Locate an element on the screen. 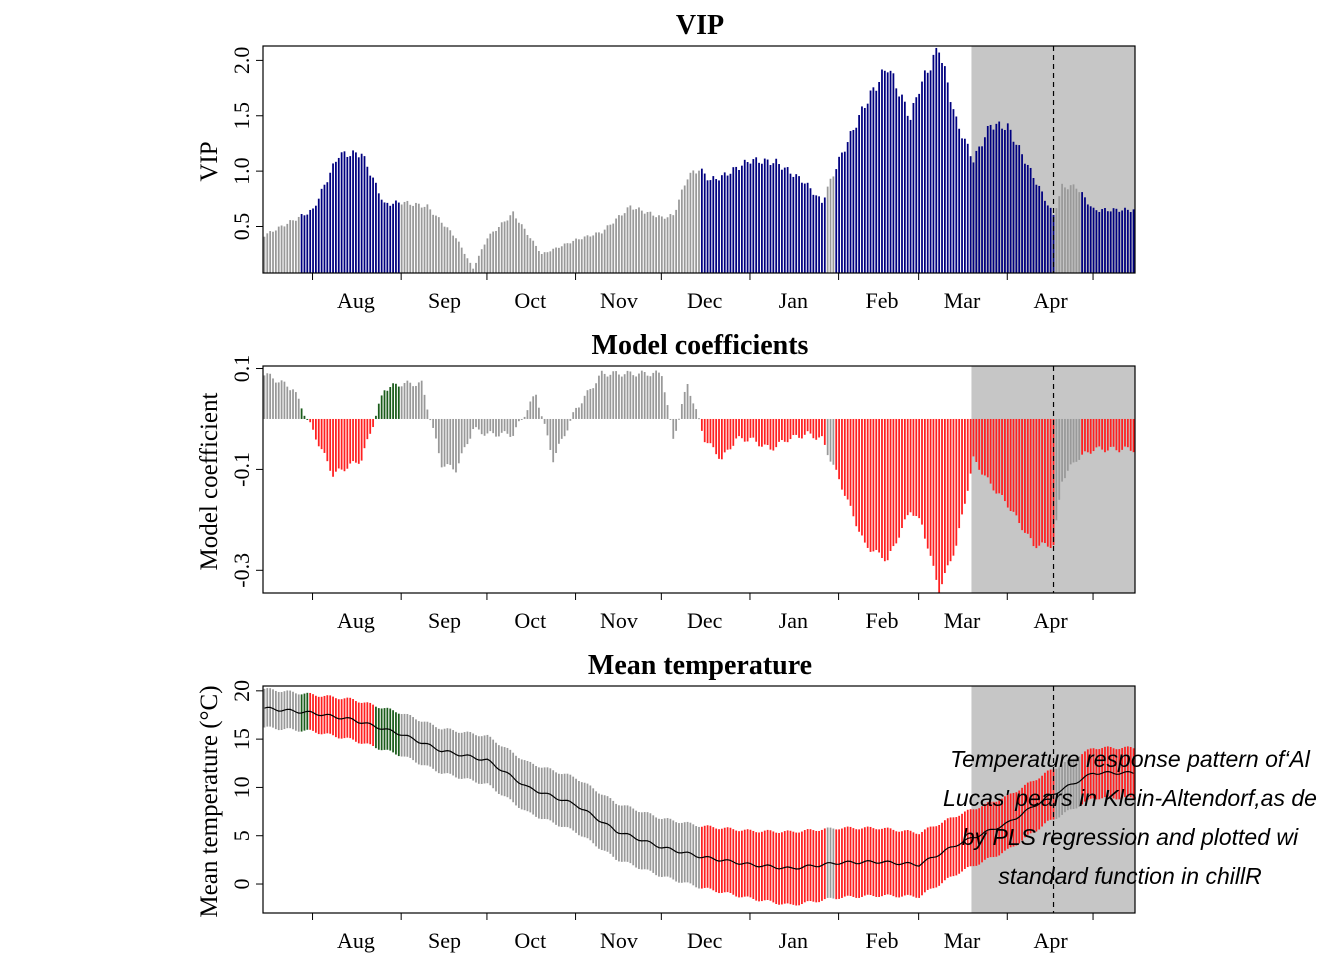 The height and width of the screenshot is (960, 1344). x-tick-label: Aug is located at coordinates (356, 300).